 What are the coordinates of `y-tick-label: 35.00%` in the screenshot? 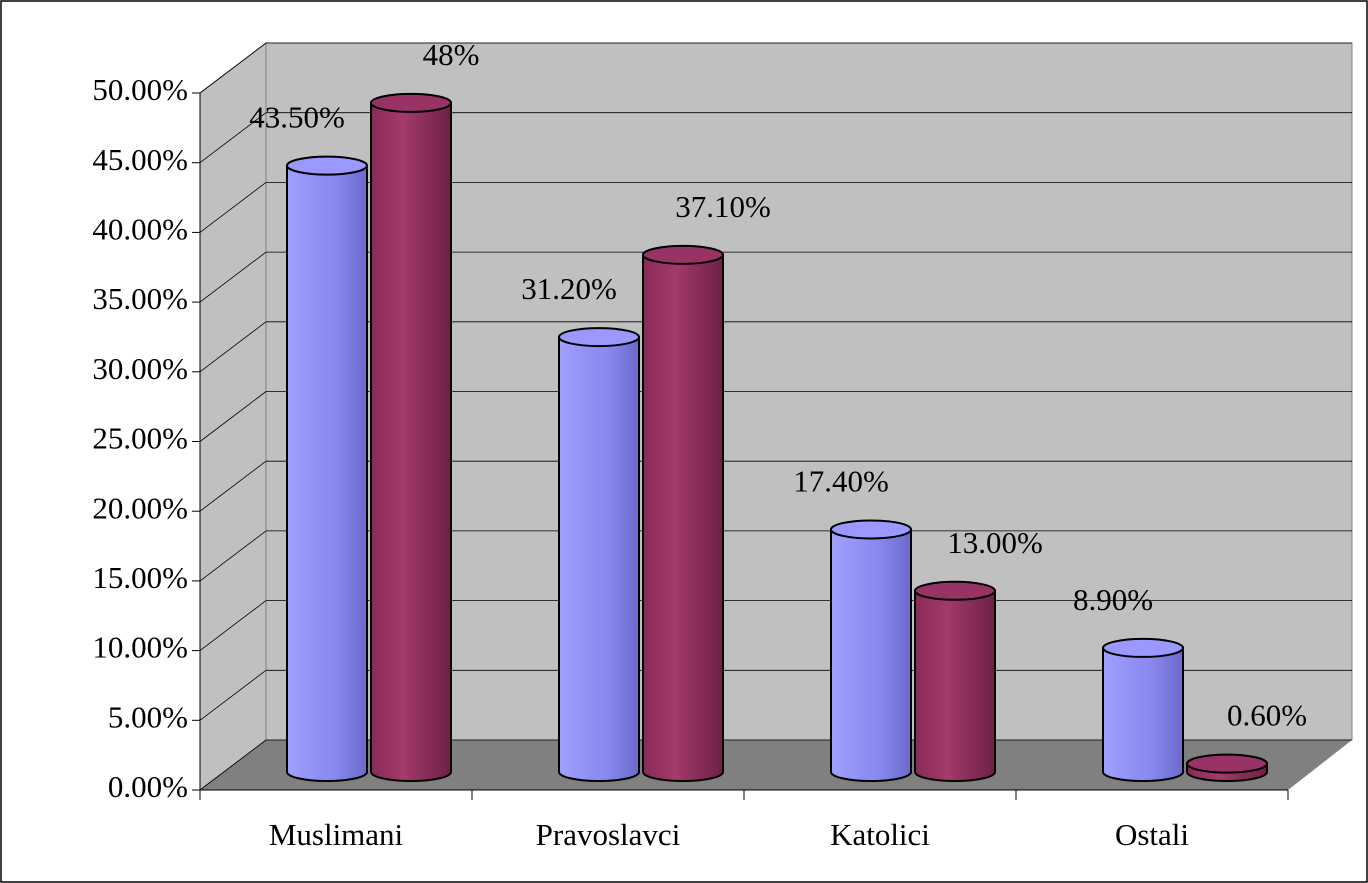 It's located at (140, 298).